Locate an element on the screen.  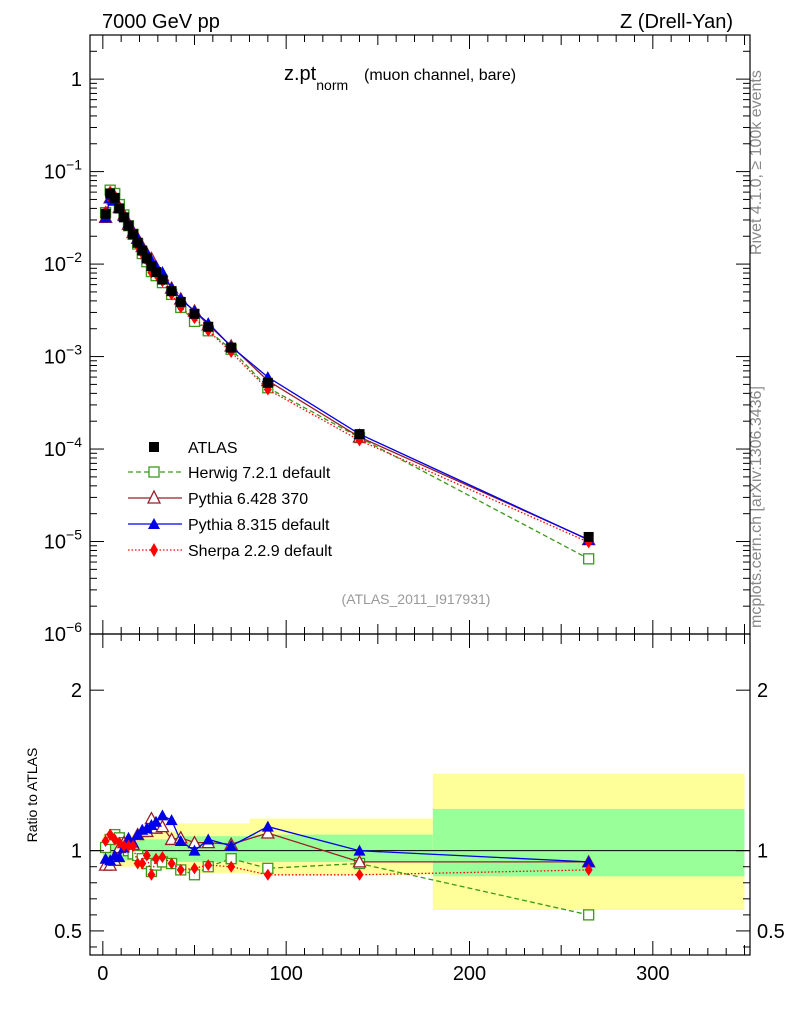
ratio-y-tick-label: 2 is located at coordinates (76, 691).